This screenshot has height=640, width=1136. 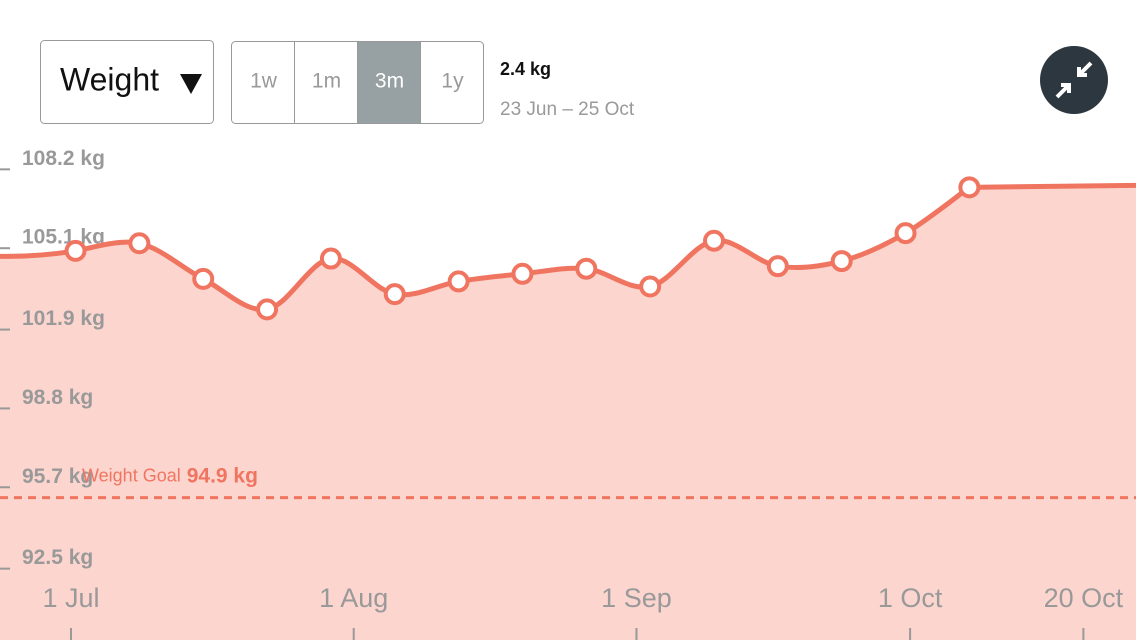 I want to click on y-tick-label: 95.7 kg, so click(x=57, y=476).